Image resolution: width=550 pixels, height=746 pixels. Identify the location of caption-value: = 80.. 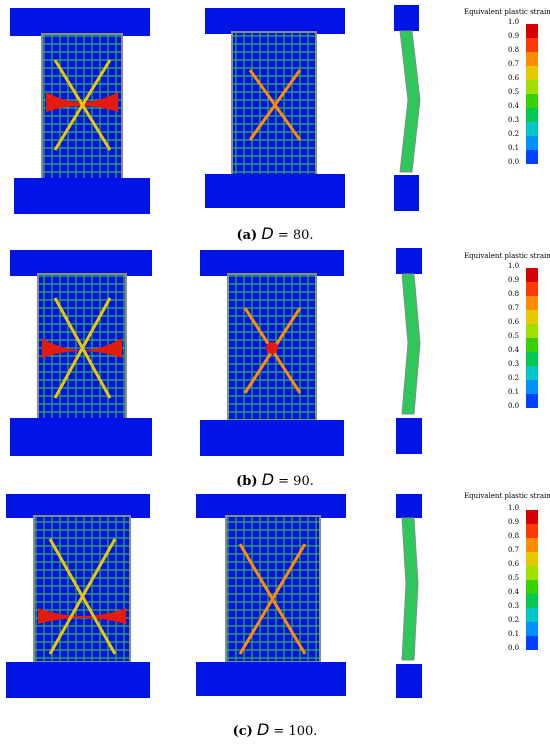
(295, 235).